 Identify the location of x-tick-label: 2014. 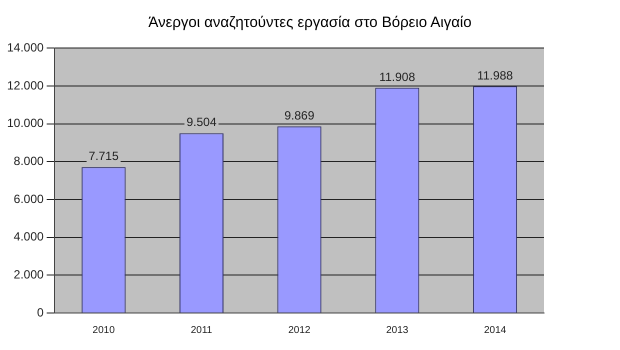
(495, 330).